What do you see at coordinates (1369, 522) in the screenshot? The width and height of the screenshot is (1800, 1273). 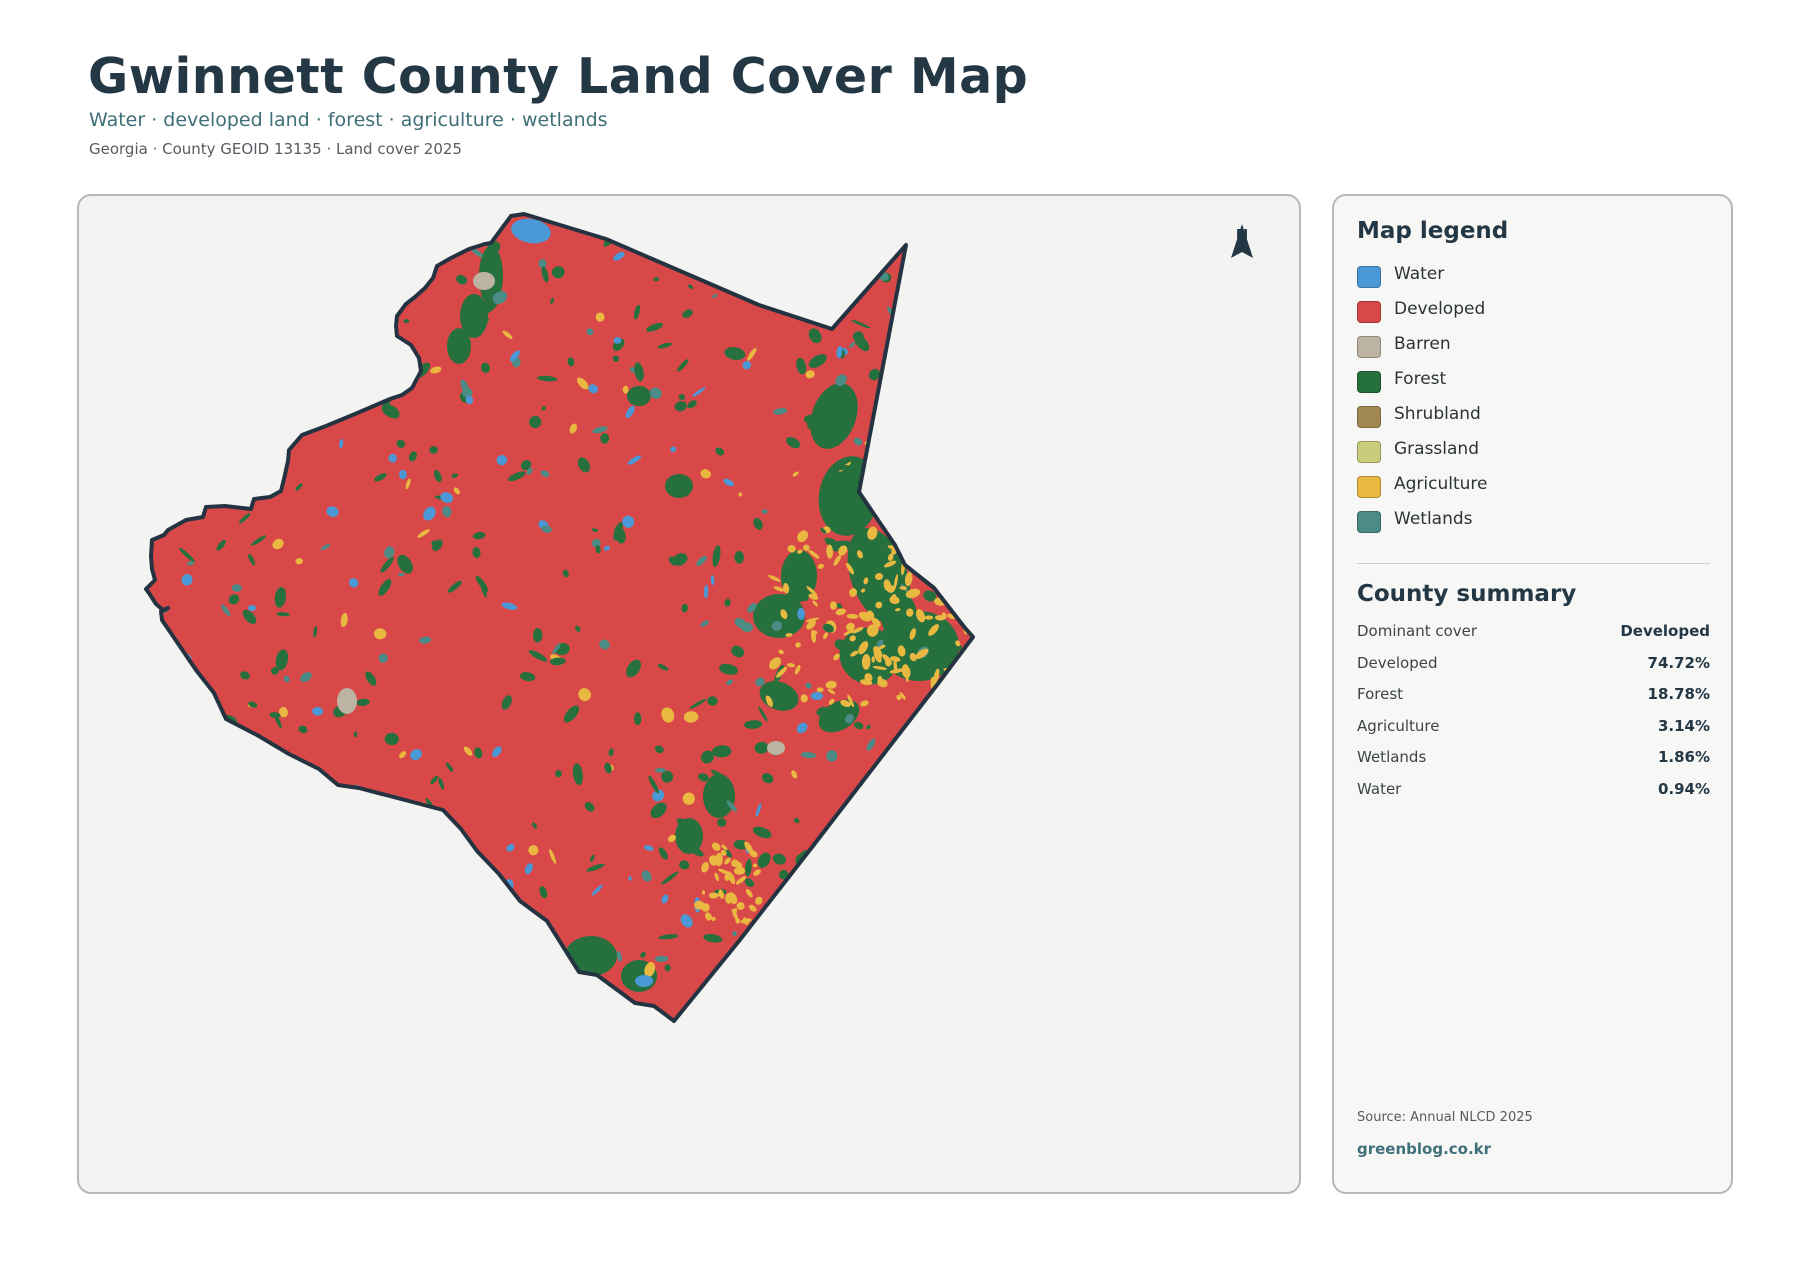 I see `legend-swatch-wetlands` at bounding box center [1369, 522].